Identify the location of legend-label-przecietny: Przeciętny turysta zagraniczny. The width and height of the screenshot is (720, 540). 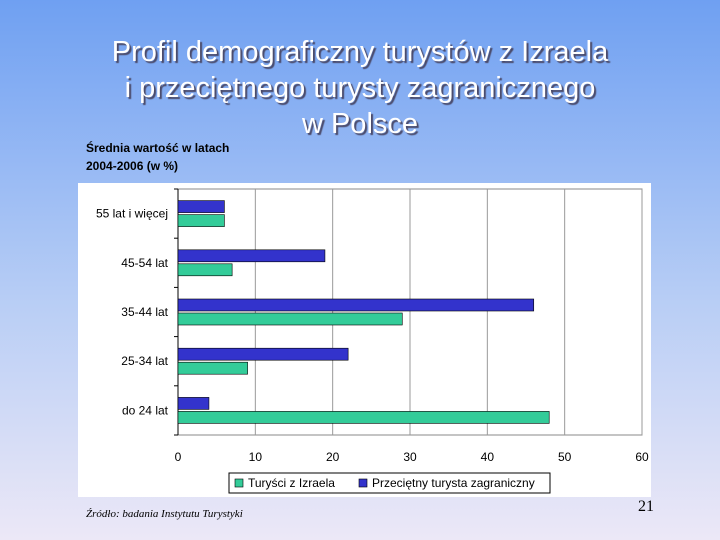
(453, 483).